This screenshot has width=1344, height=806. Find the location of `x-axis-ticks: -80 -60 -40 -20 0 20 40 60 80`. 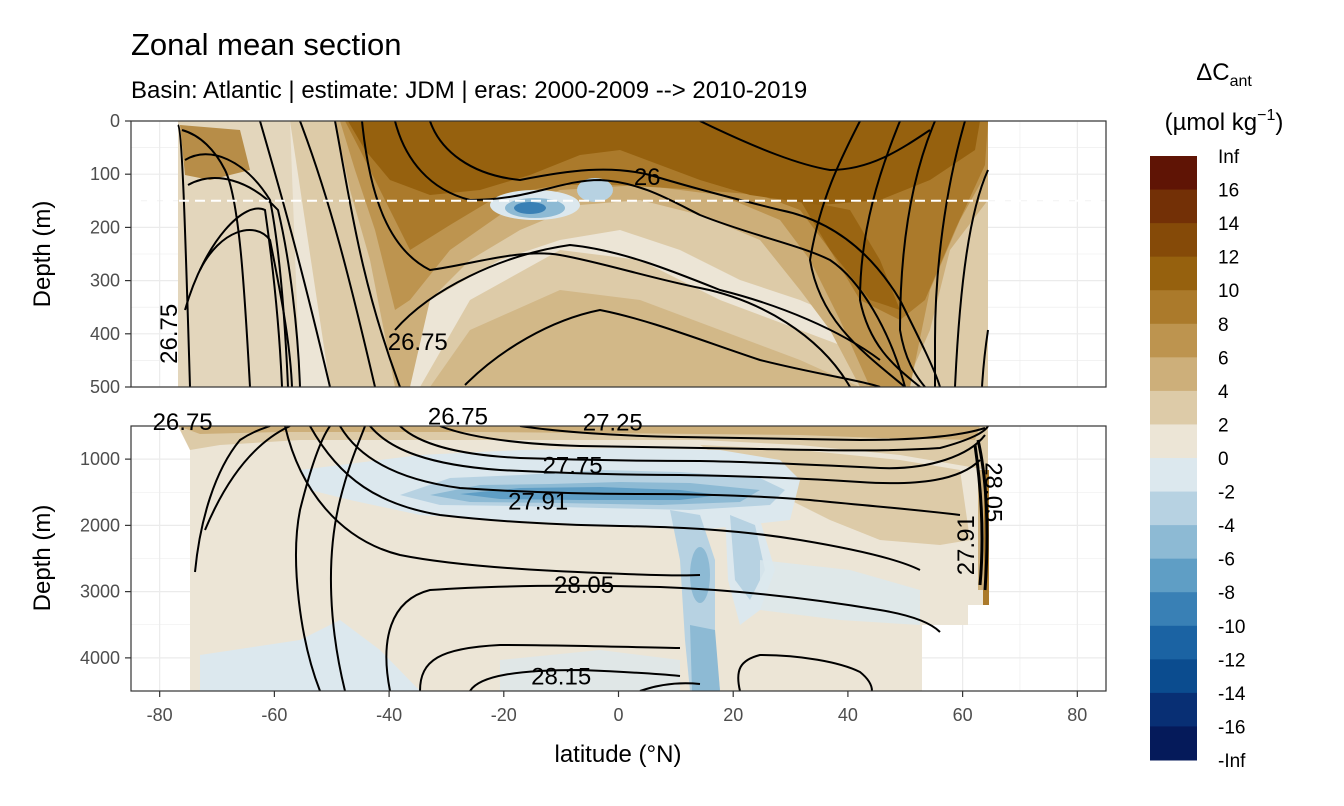

x-axis-ticks: -80 -60 -40 -20 0 20 40 60 80 is located at coordinates (617, 708).